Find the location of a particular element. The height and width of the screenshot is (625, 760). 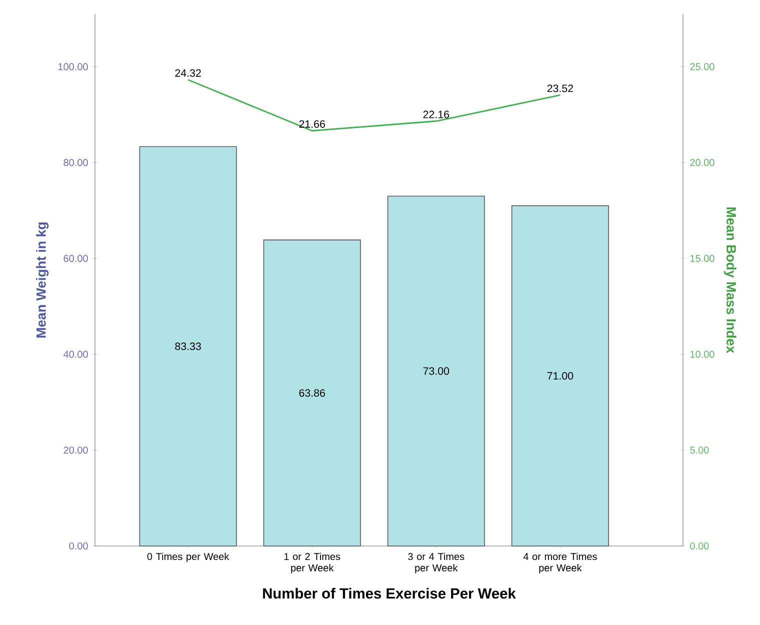

data-label: 22.16 is located at coordinates (436, 114).